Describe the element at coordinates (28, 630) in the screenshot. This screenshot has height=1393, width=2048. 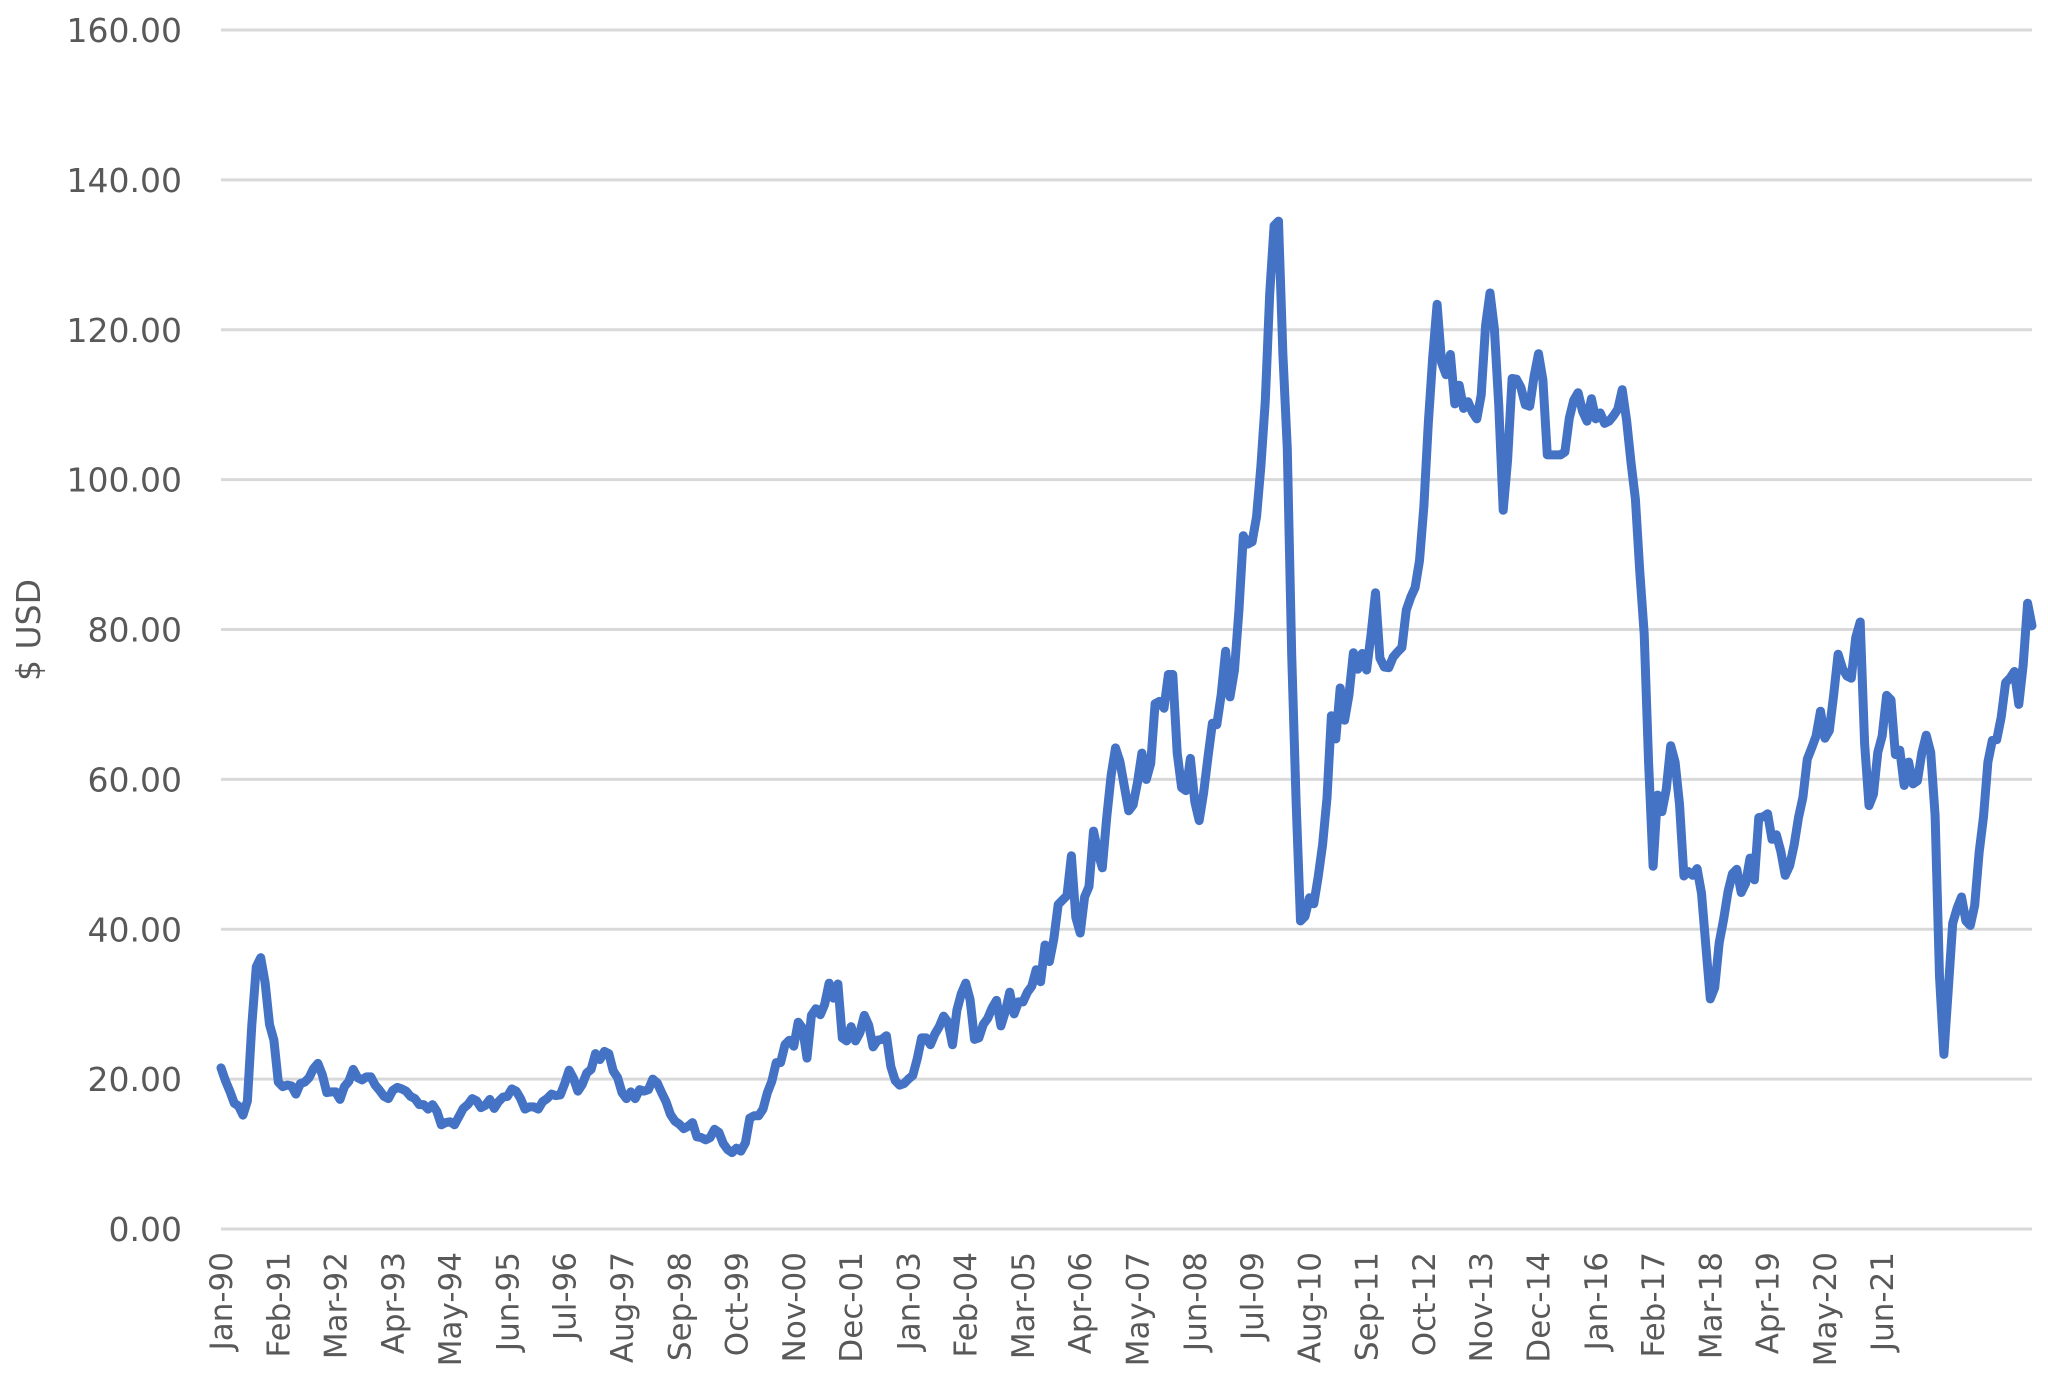
I see `y-axis-title: $ USD` at that location.